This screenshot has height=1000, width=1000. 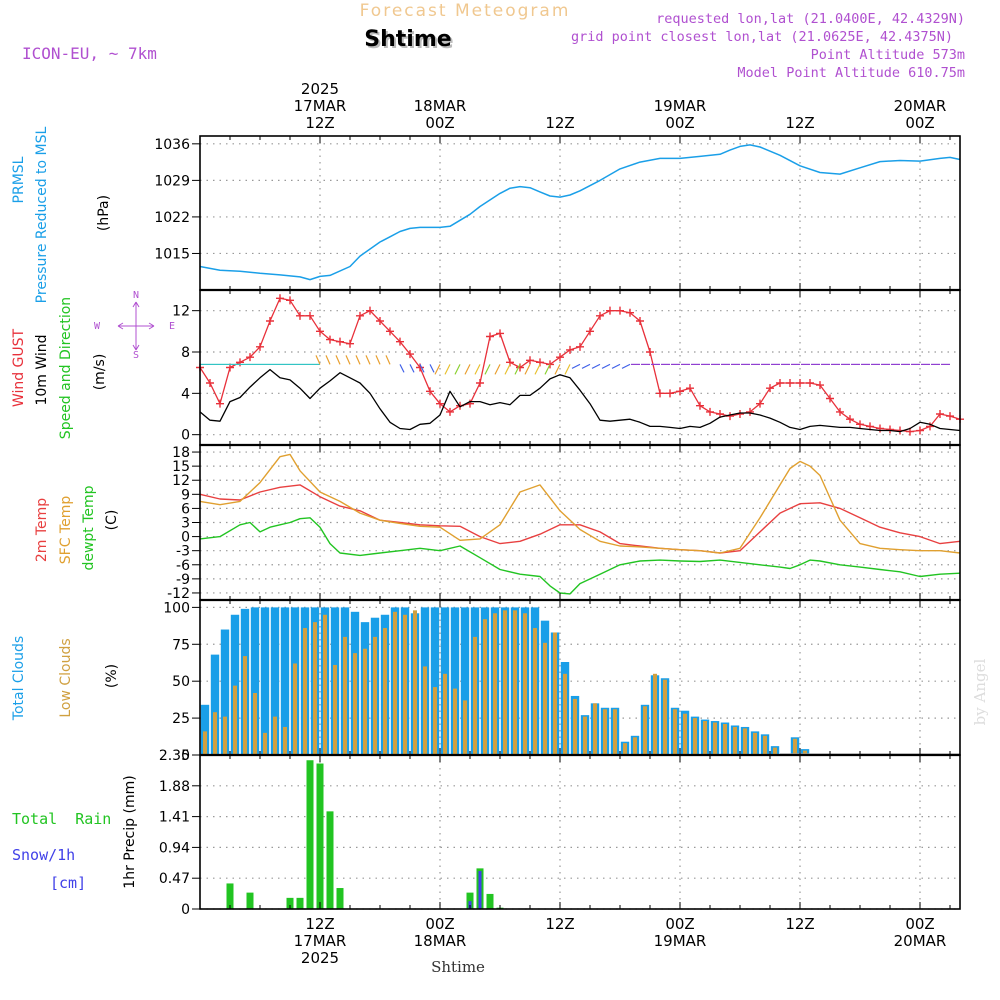 What do you see at coordinates (112, 676) in the screenshot?
I see `clouds-unit: (%)` at bounding box center [112, 676].